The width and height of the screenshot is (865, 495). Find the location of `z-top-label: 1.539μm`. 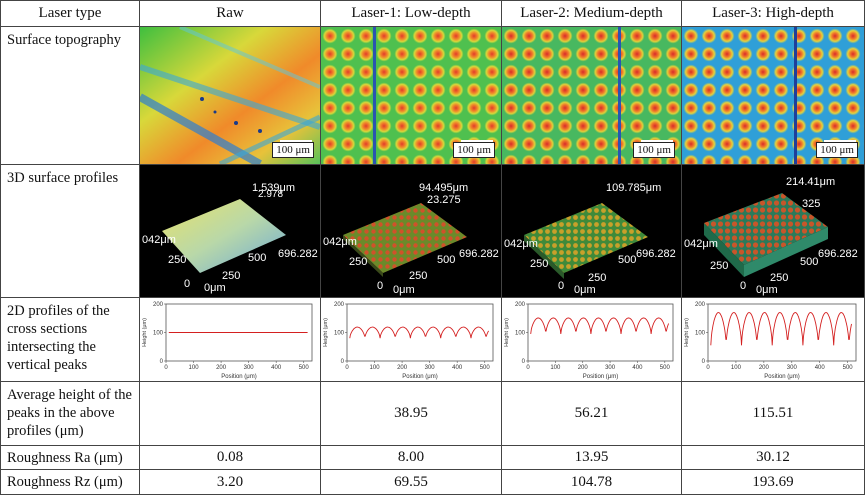

z-top-label: 1.539μm is located at coordinates (273, 188).